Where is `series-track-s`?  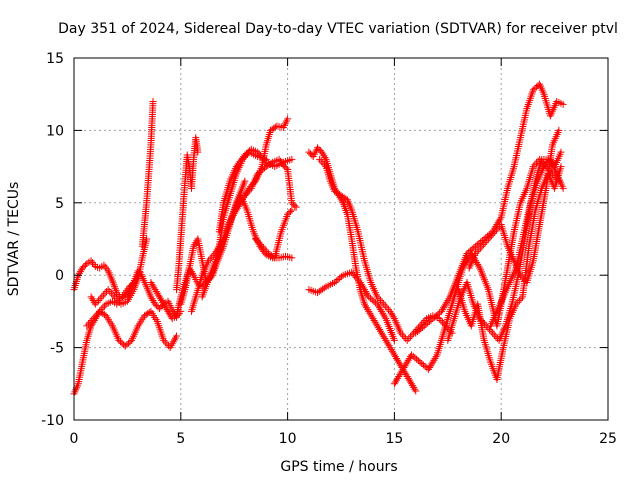 series-track-s is located at coordinates (514, 206).